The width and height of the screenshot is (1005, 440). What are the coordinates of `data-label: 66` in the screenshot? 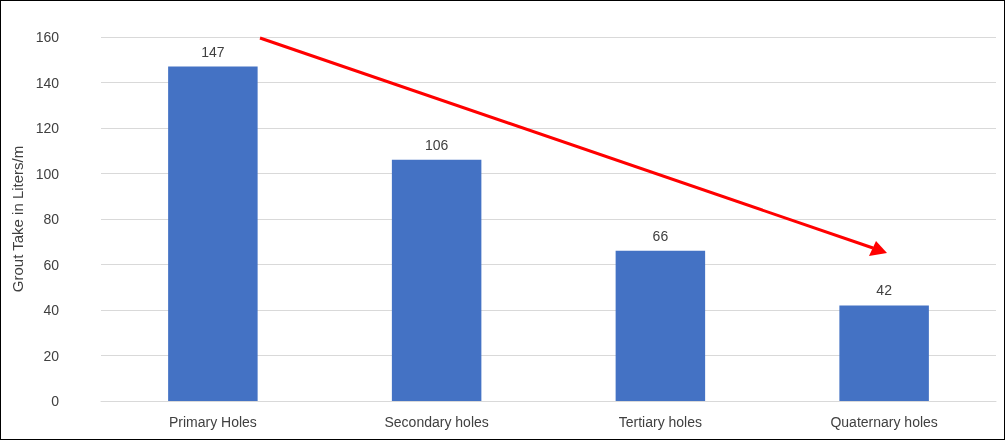 It's located at (660, 235).